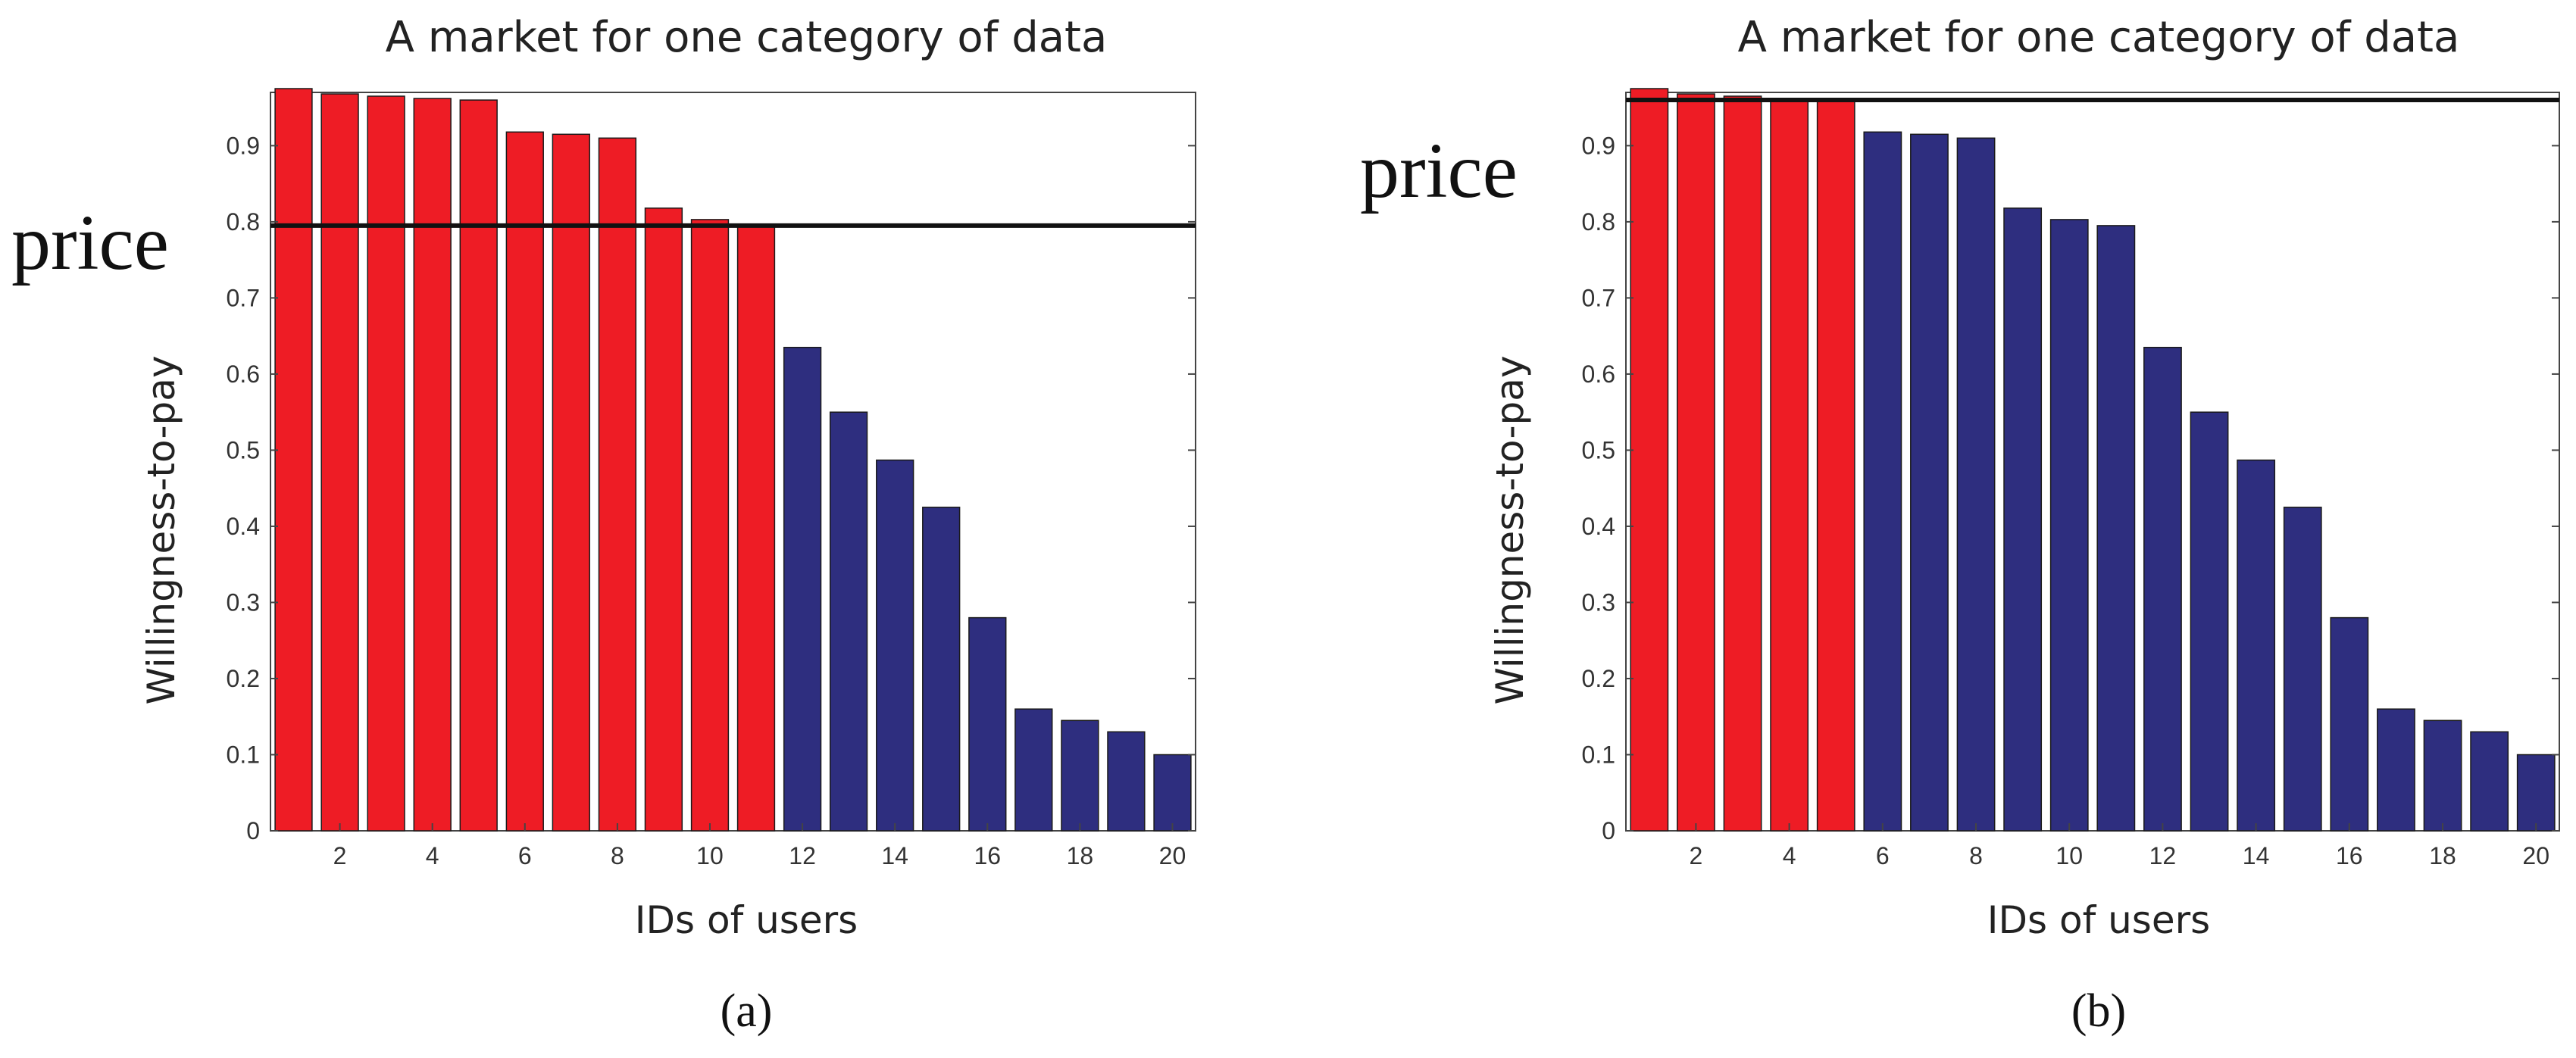  I want to click on panel-caption: (b), so click(2098, 1011).